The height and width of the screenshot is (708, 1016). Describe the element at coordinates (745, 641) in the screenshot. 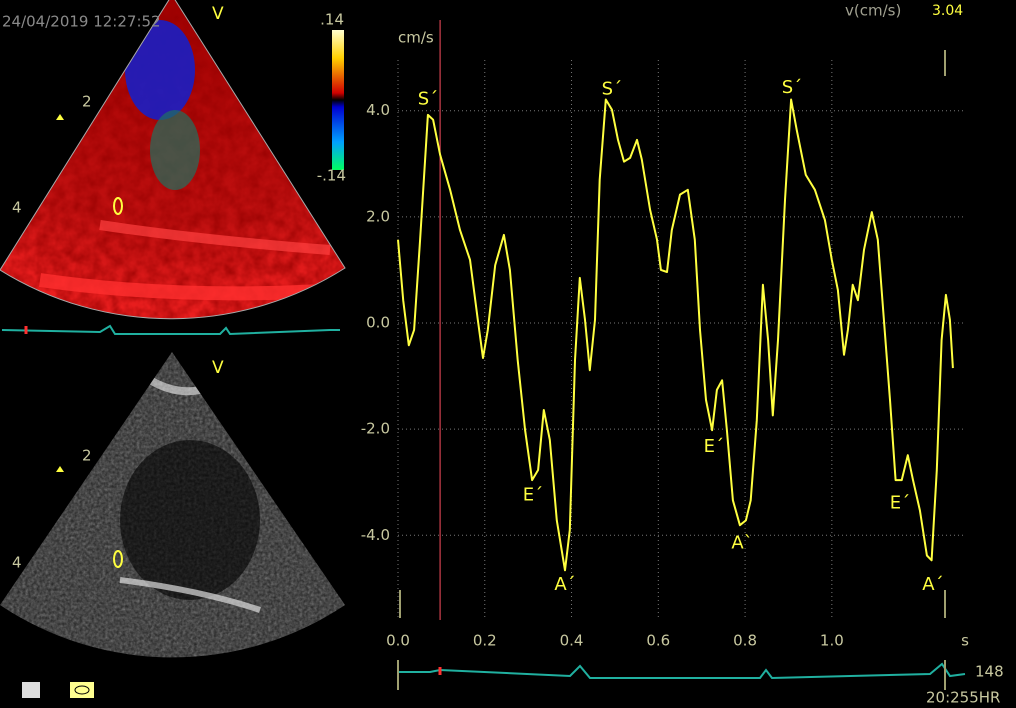

I see `x-tick-label: 0.8` at that location.